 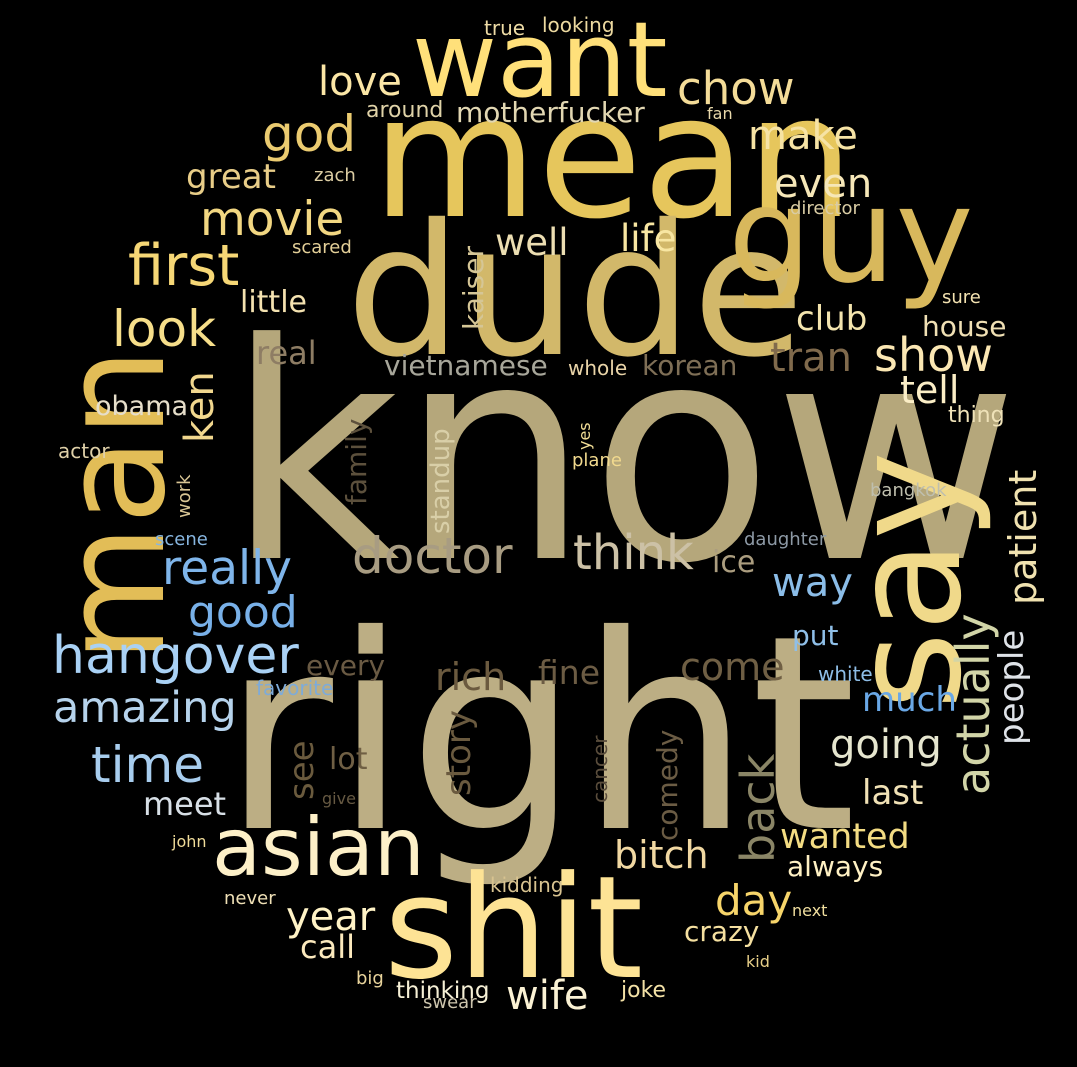 I want to click on word-think: think, so click(x=633, y=553).